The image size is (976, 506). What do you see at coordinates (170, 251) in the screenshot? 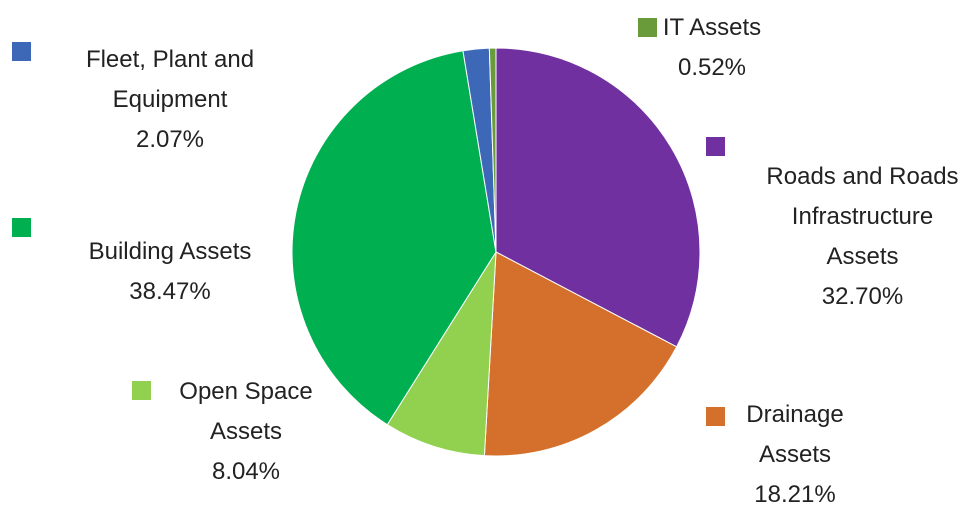
I see `category-label: Building Assets` at bounding box center [170, 251].